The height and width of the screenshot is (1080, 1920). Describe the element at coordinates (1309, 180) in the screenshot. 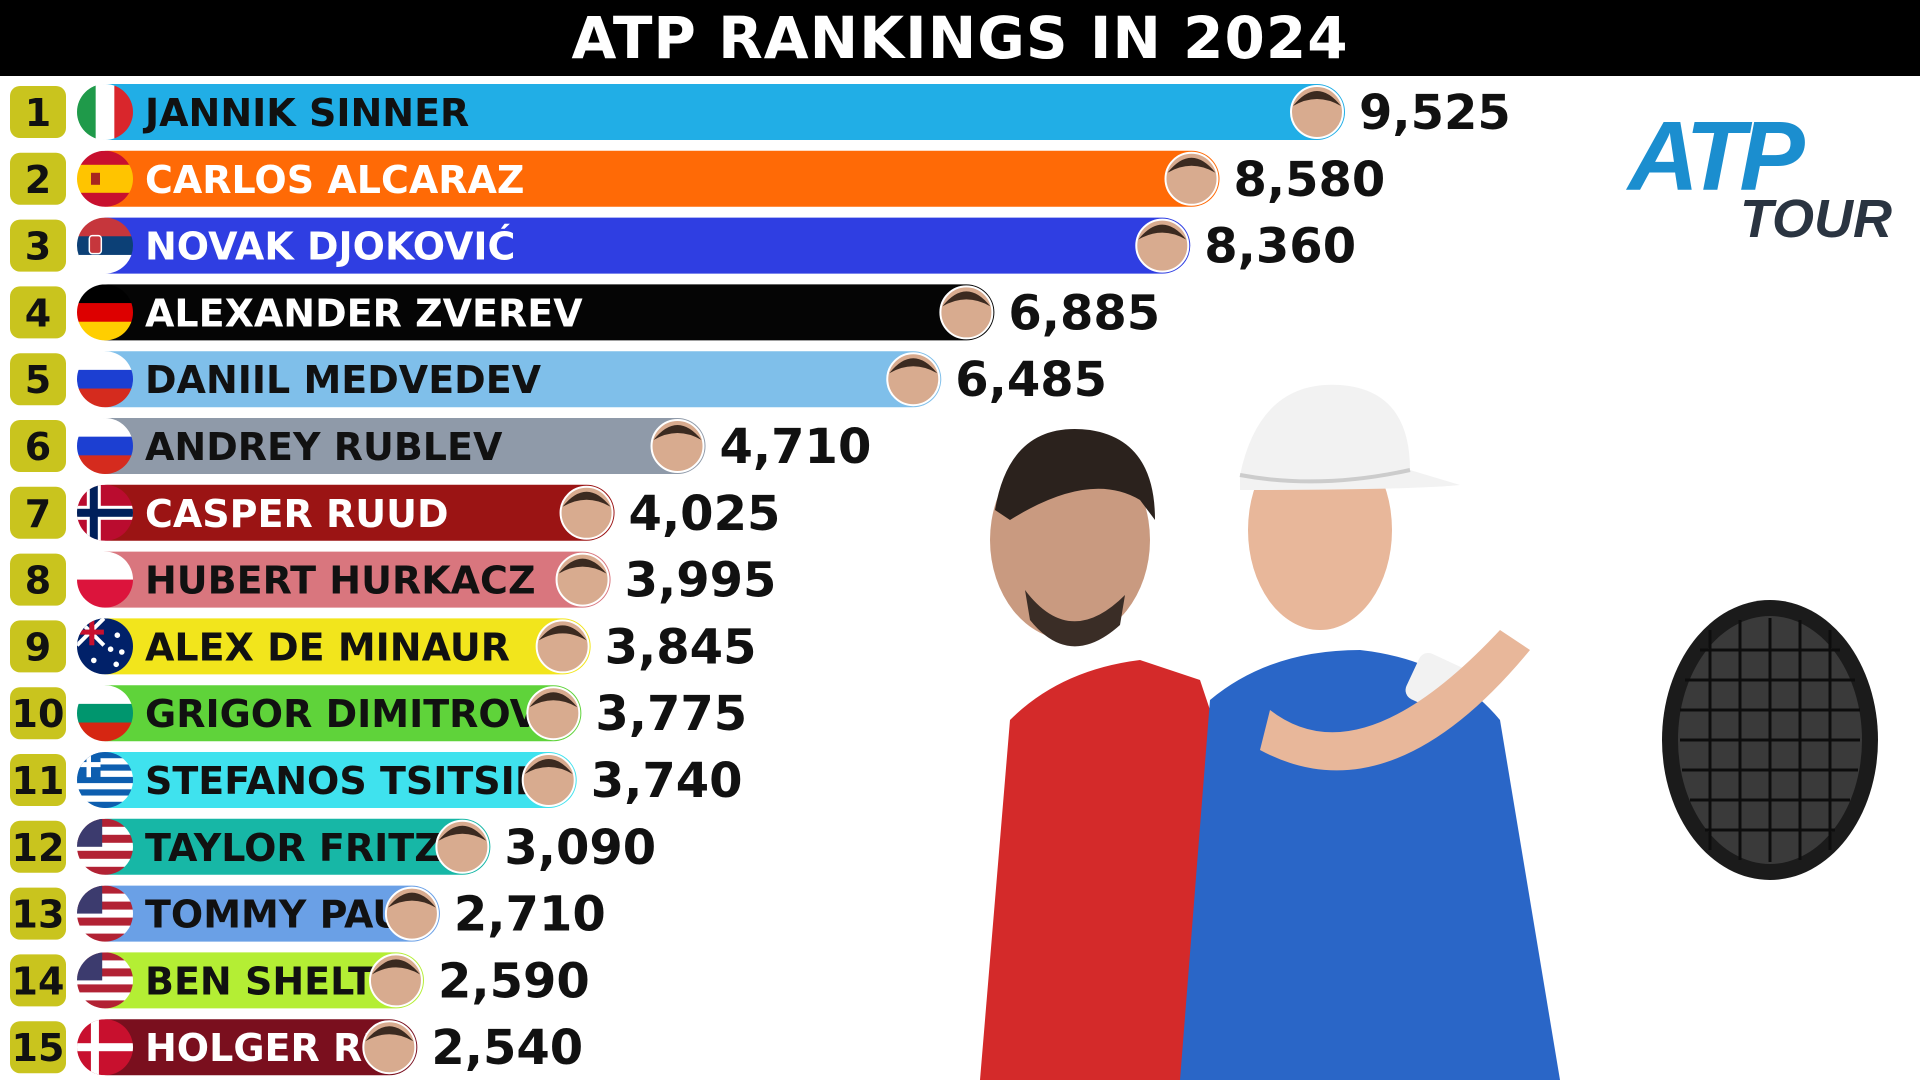

I see `value-label: 8,580` at that location.